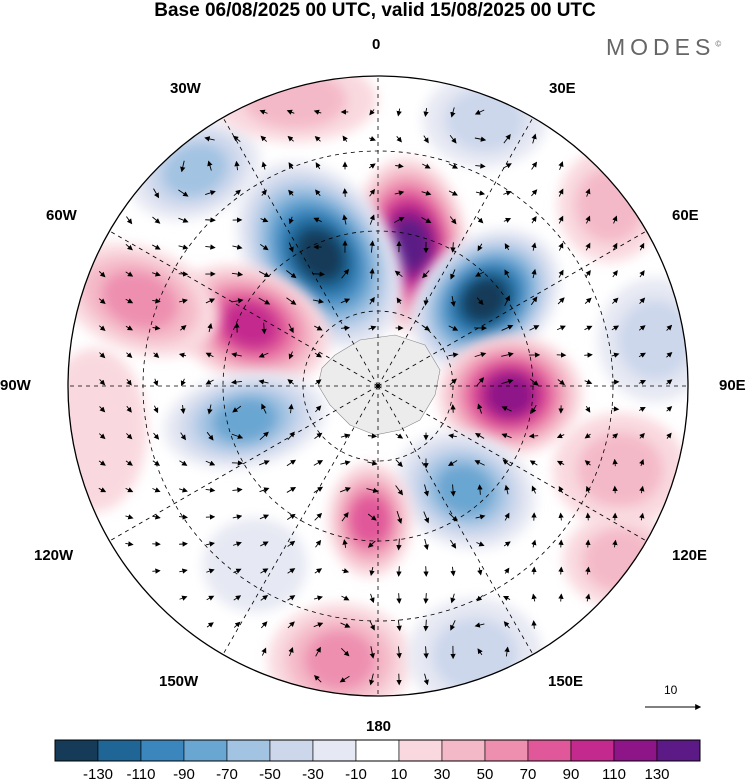 This screenshot has width=750, height=783. I want to click on colorbar-tick-label: 70, so click(528, 774).